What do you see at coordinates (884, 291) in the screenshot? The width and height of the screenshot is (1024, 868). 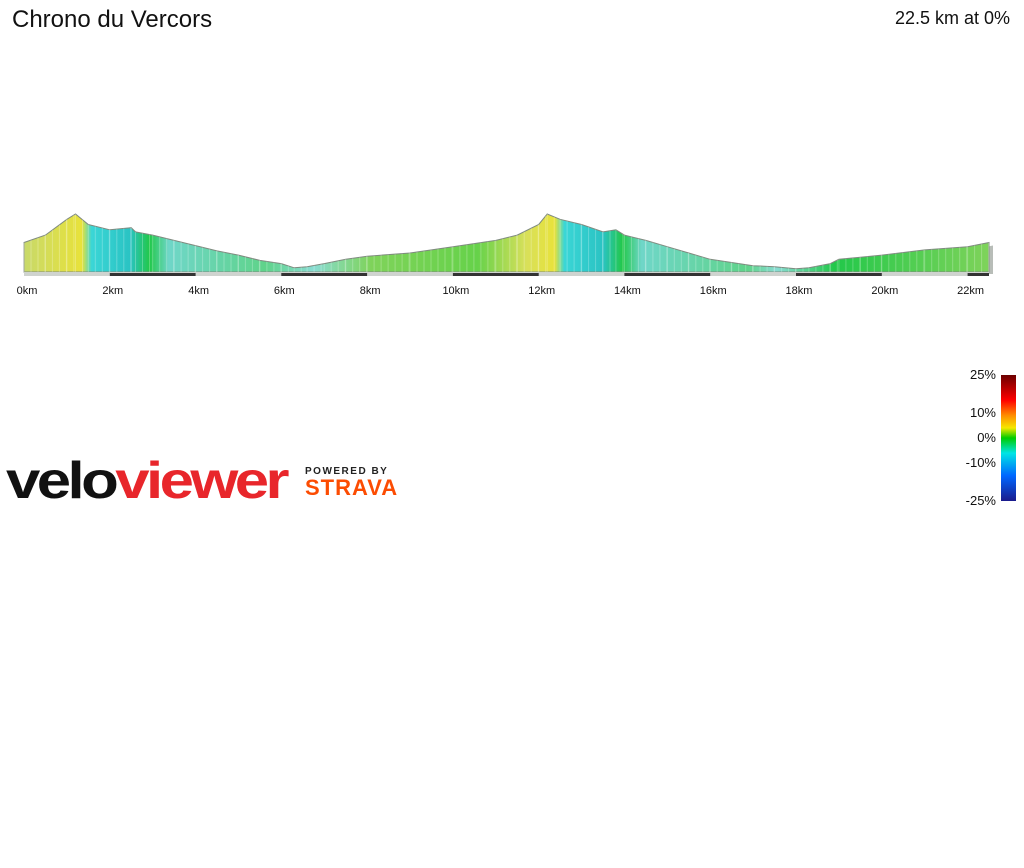 I see `x-tick-label: 20km` at bounding box center [884, 291].